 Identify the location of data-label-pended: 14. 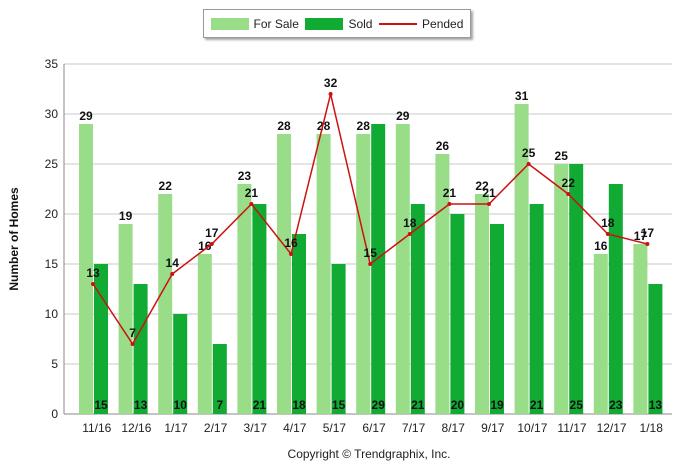
(173, 263).